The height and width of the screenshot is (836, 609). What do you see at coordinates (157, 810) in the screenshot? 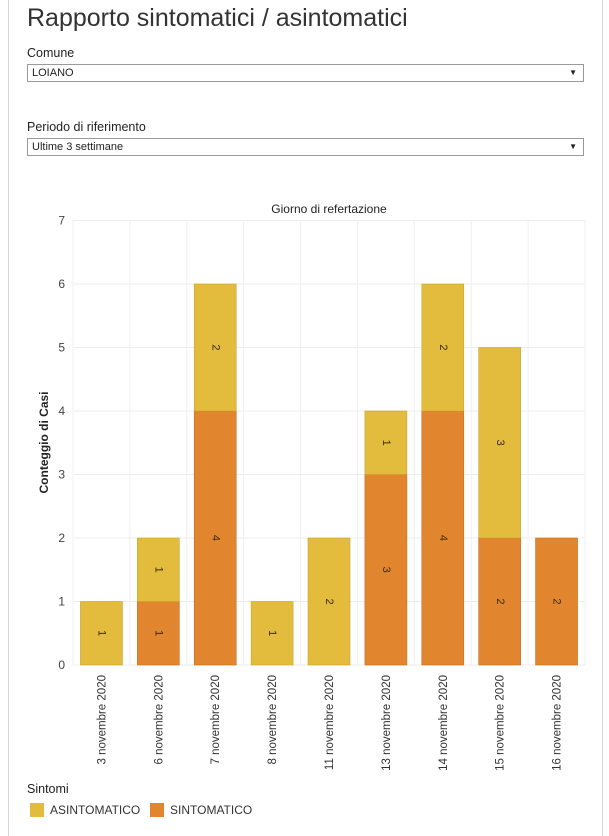
I see `legend-swatch-sintomatico` at bounding box center [157, 810].